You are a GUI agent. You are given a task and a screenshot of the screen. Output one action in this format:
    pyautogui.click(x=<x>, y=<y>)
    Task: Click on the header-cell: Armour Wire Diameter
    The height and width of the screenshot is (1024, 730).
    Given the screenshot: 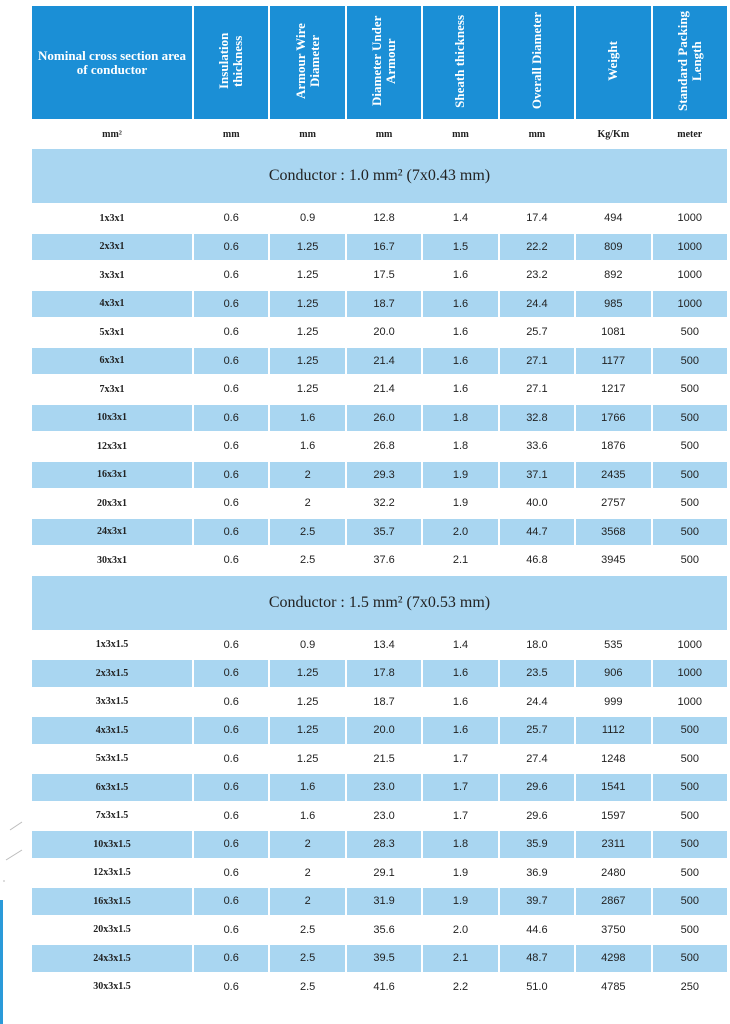 What is the action you would take?
    pyautogui.click(x=307, y=62)
    